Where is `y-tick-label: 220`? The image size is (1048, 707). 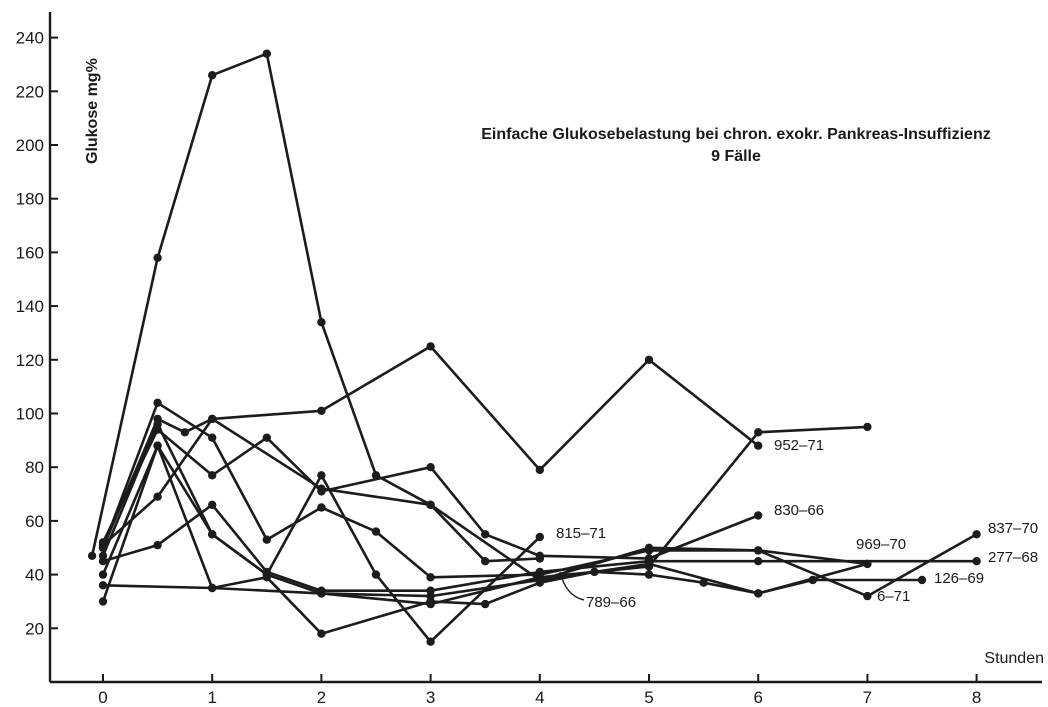 y-tick-label: 220 is located at coordinates (30, 91).